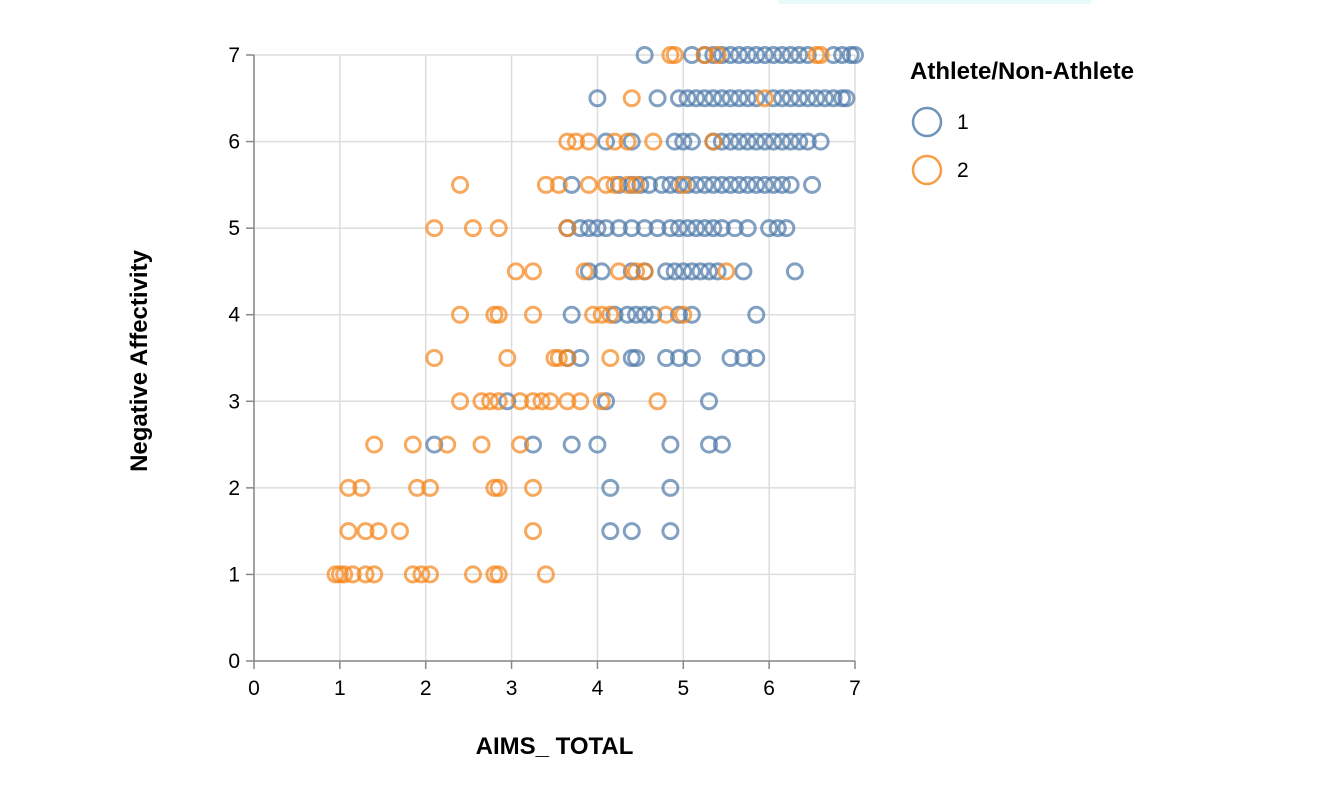 This screenshot has height=788, width=1322. I want to click on y-axis-ticks: 0 1 2 3 4 5 6 7, so click(241, 358).